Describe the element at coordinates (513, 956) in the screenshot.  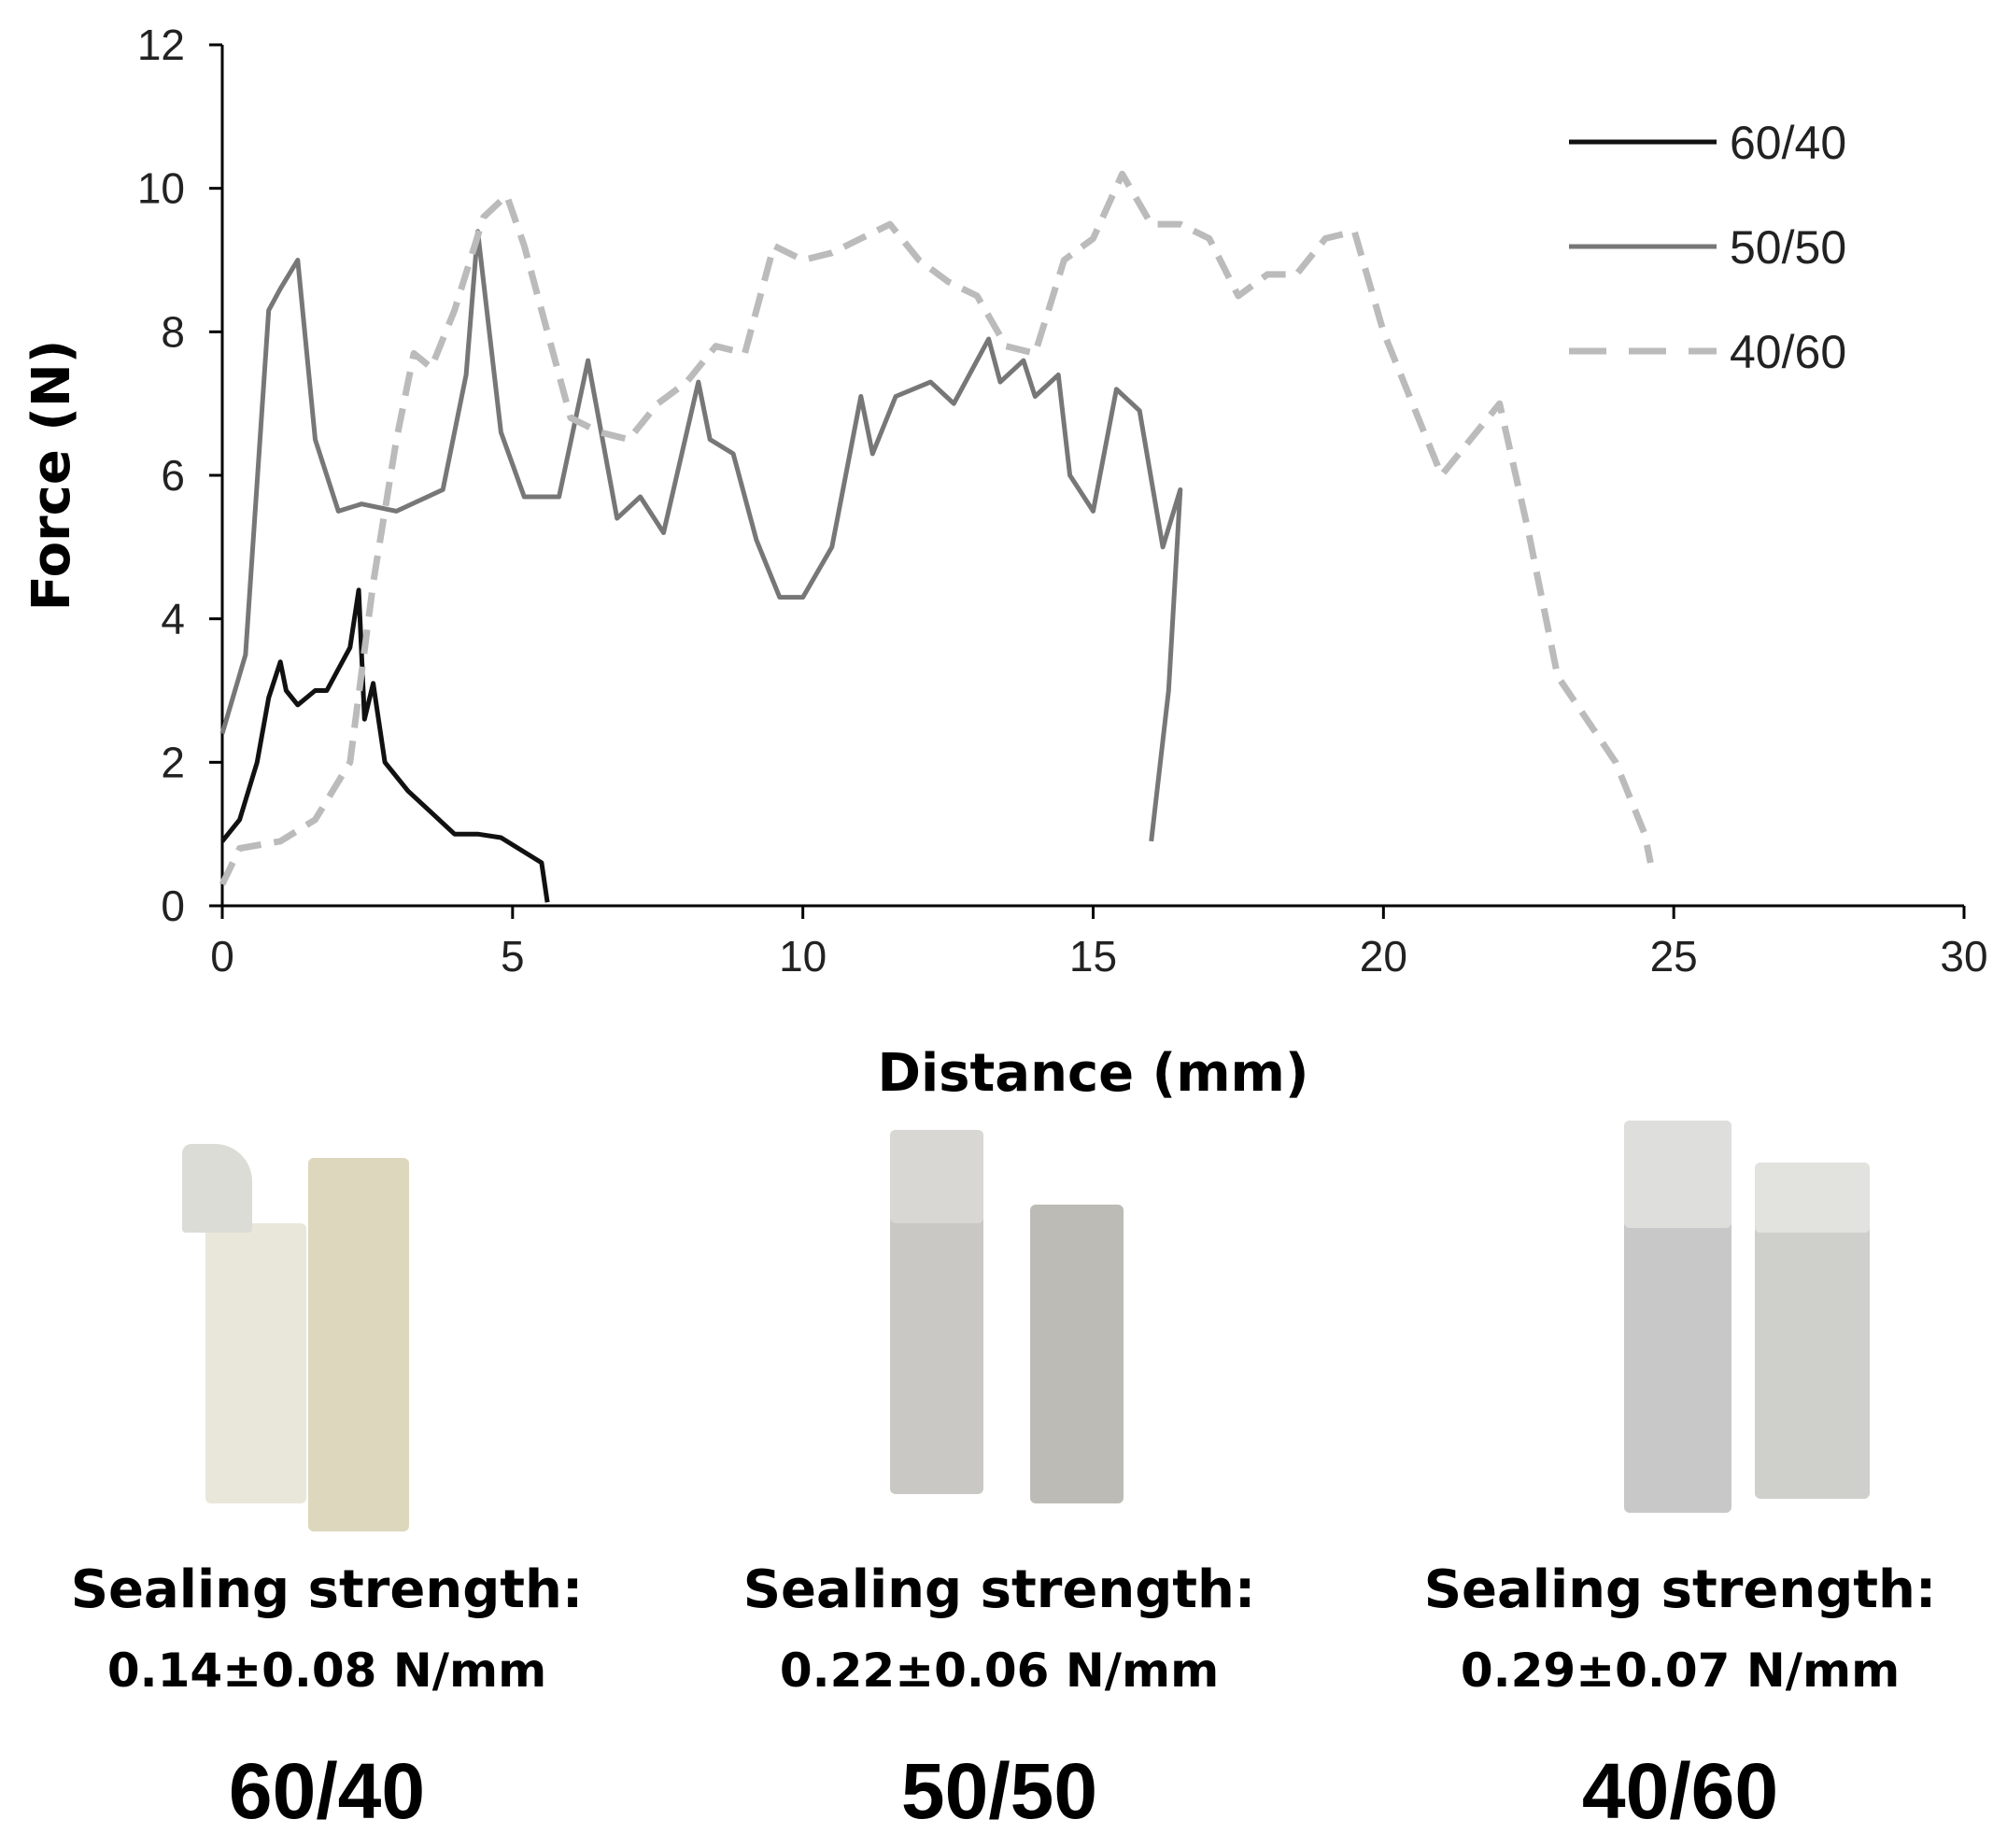
I see `x-tick-label: 5` at that location.